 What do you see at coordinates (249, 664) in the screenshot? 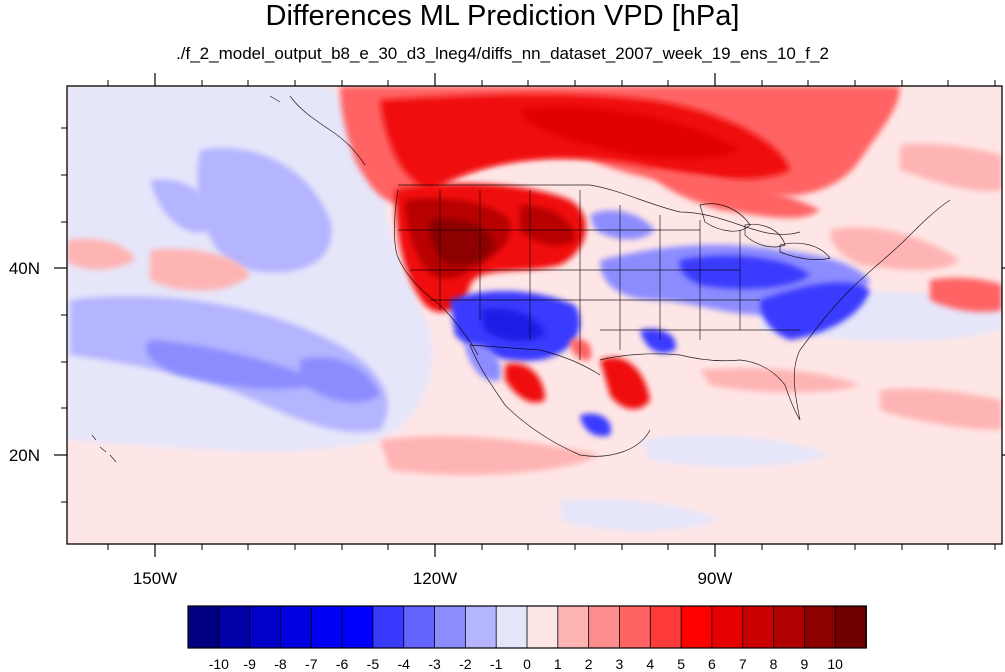
I see `colorbar-label: -9` at bounding box center [249, 664].